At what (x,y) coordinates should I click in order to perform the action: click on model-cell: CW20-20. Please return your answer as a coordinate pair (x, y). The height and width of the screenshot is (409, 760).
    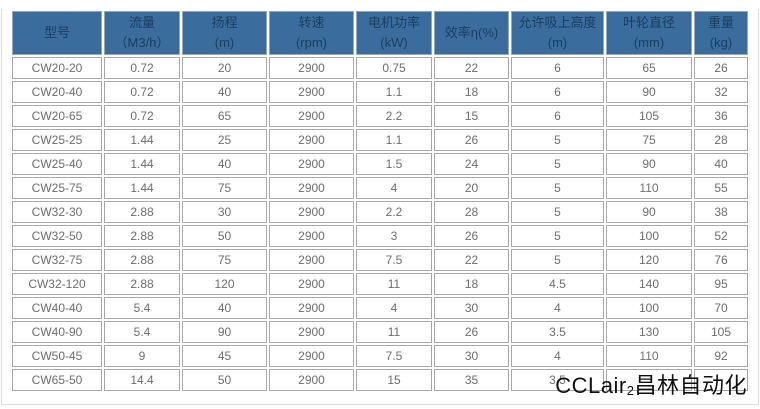
    Looking at the image, I should click on (57, 68).